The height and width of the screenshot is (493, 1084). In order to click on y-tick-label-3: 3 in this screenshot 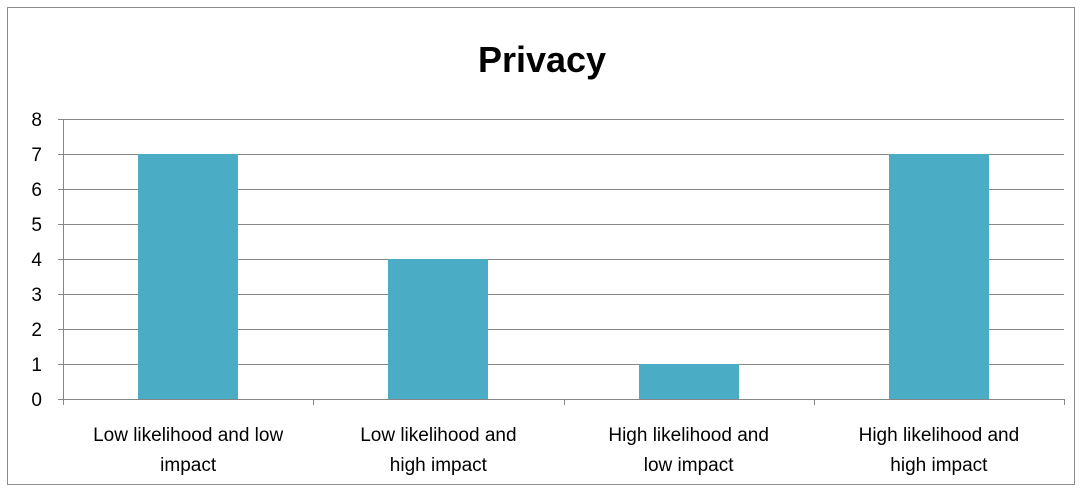, I will do `click(36, 295)`.